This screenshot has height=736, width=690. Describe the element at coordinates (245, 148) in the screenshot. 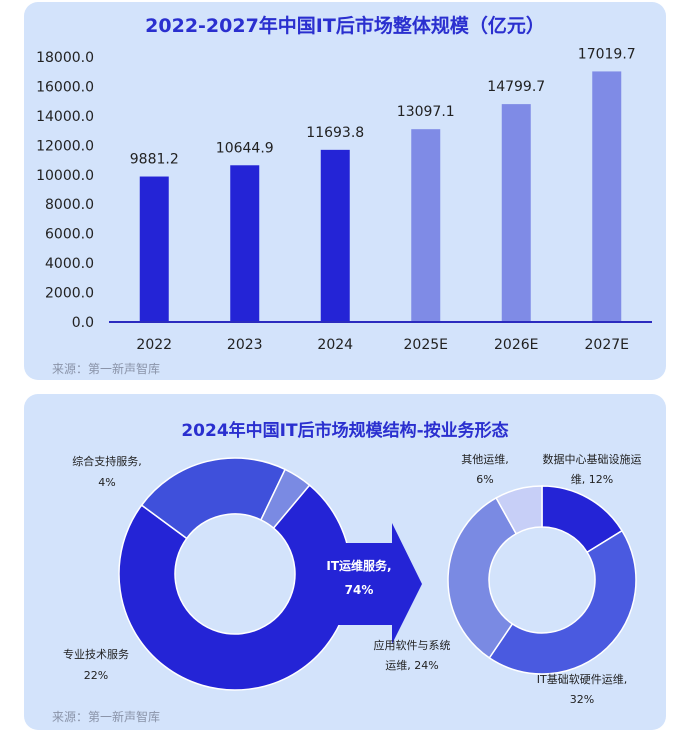

I see `bar-value-label: 10644.9` at that location.